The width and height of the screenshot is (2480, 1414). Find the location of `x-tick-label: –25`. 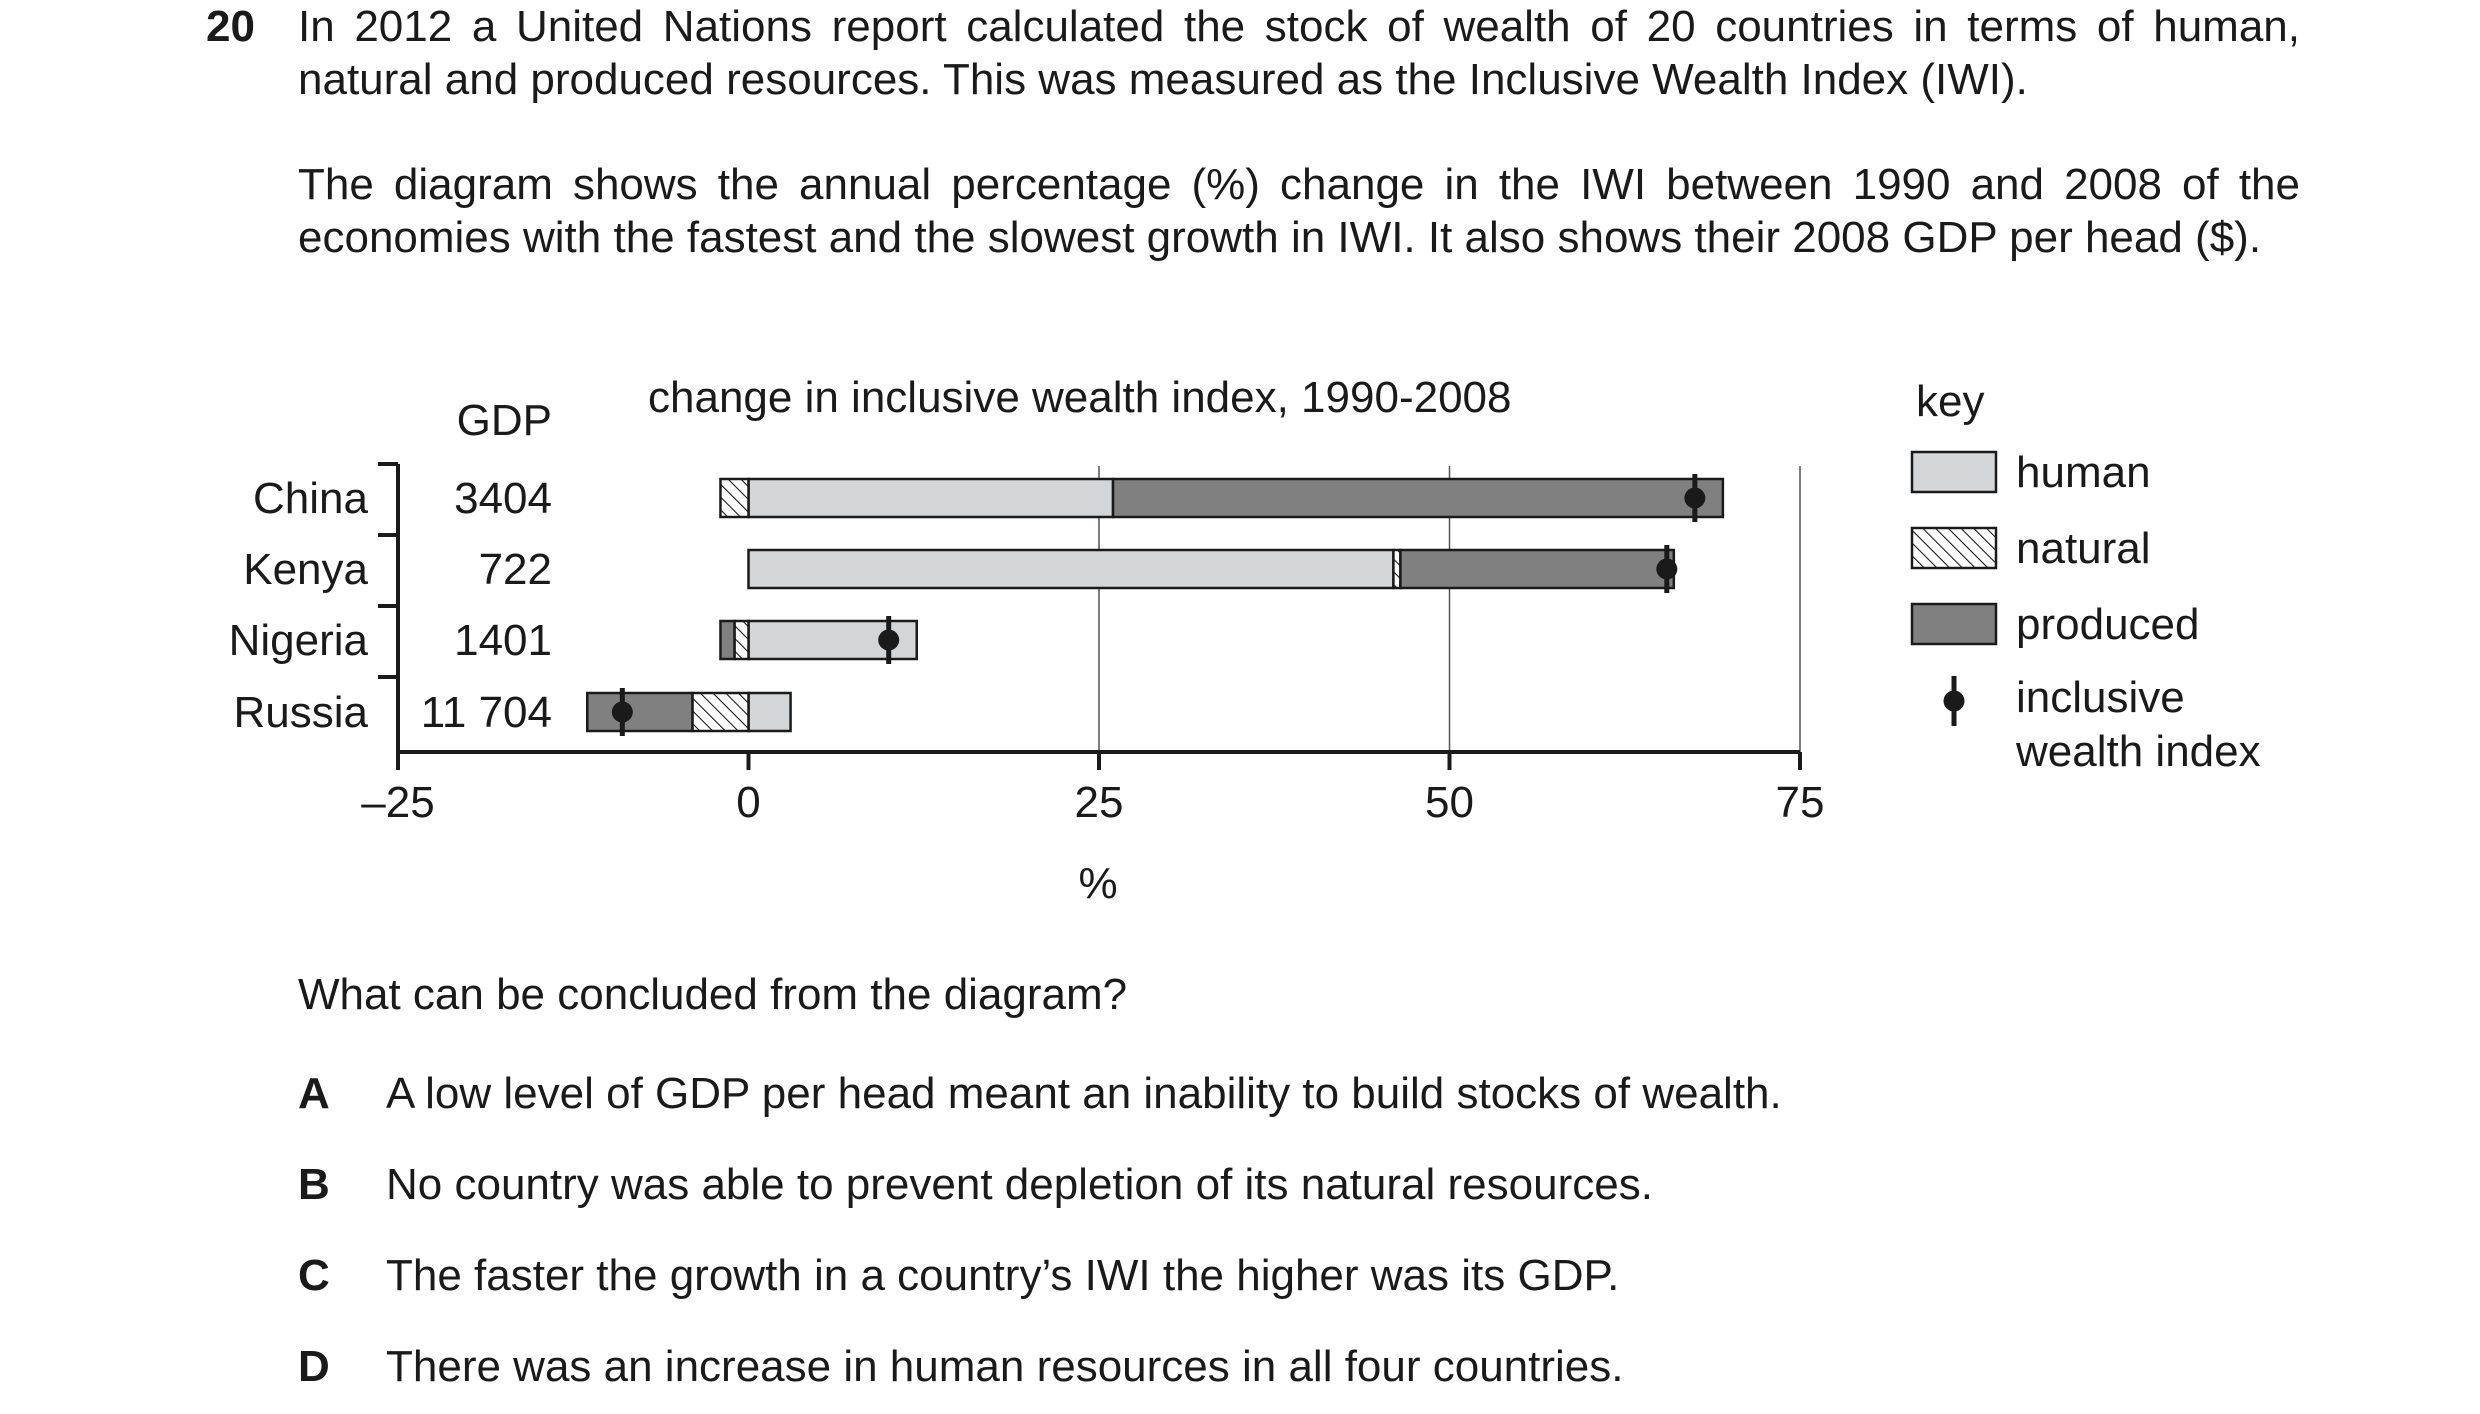

x-tick-label: –25 is located at coordinates (397, 802).